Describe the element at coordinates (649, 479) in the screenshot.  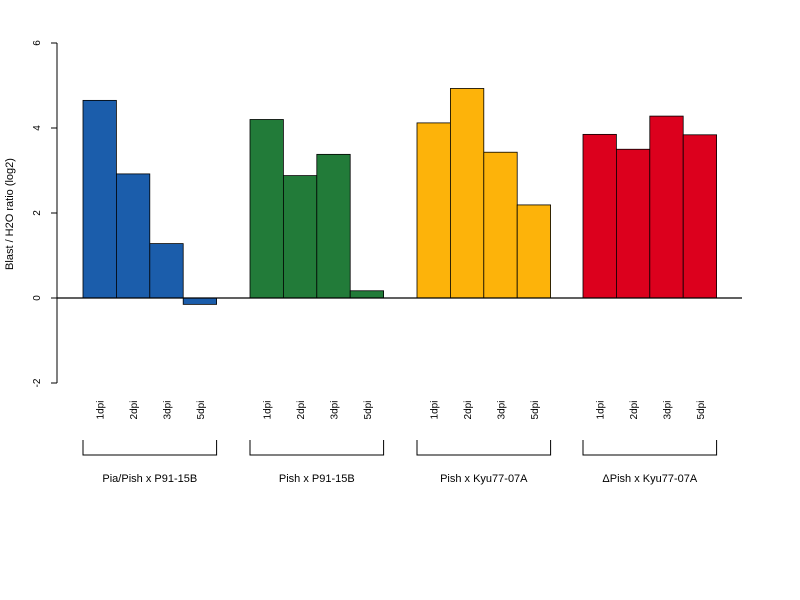
I see `group-label-3: ΔPish x Kyu77-07A` at that location.